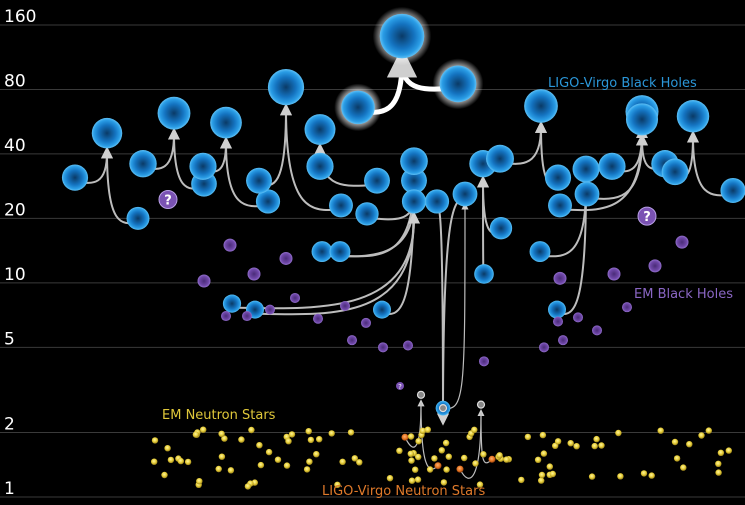  What do you see at coordinates (683, 294) in the screenshot?
I see `label-em-bh: EM Black Holes` at bounding box center [683, 294].